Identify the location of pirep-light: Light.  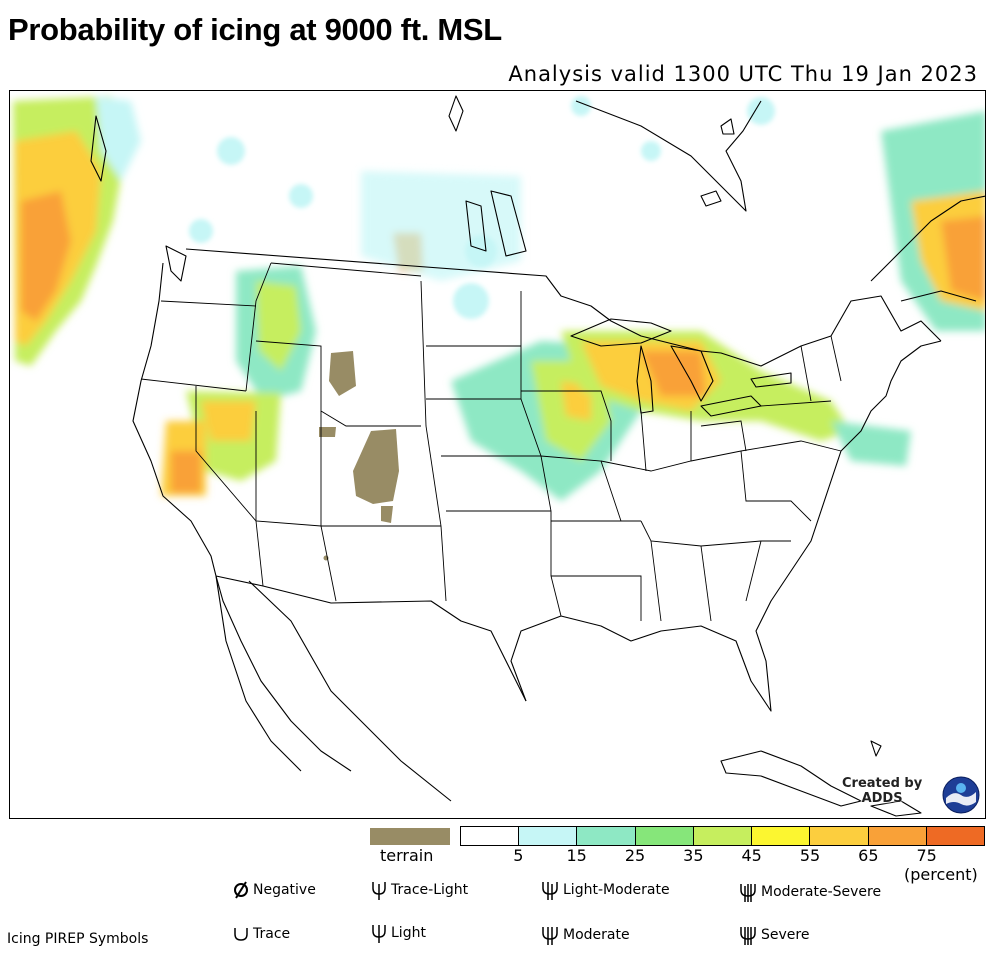
(398, 933).